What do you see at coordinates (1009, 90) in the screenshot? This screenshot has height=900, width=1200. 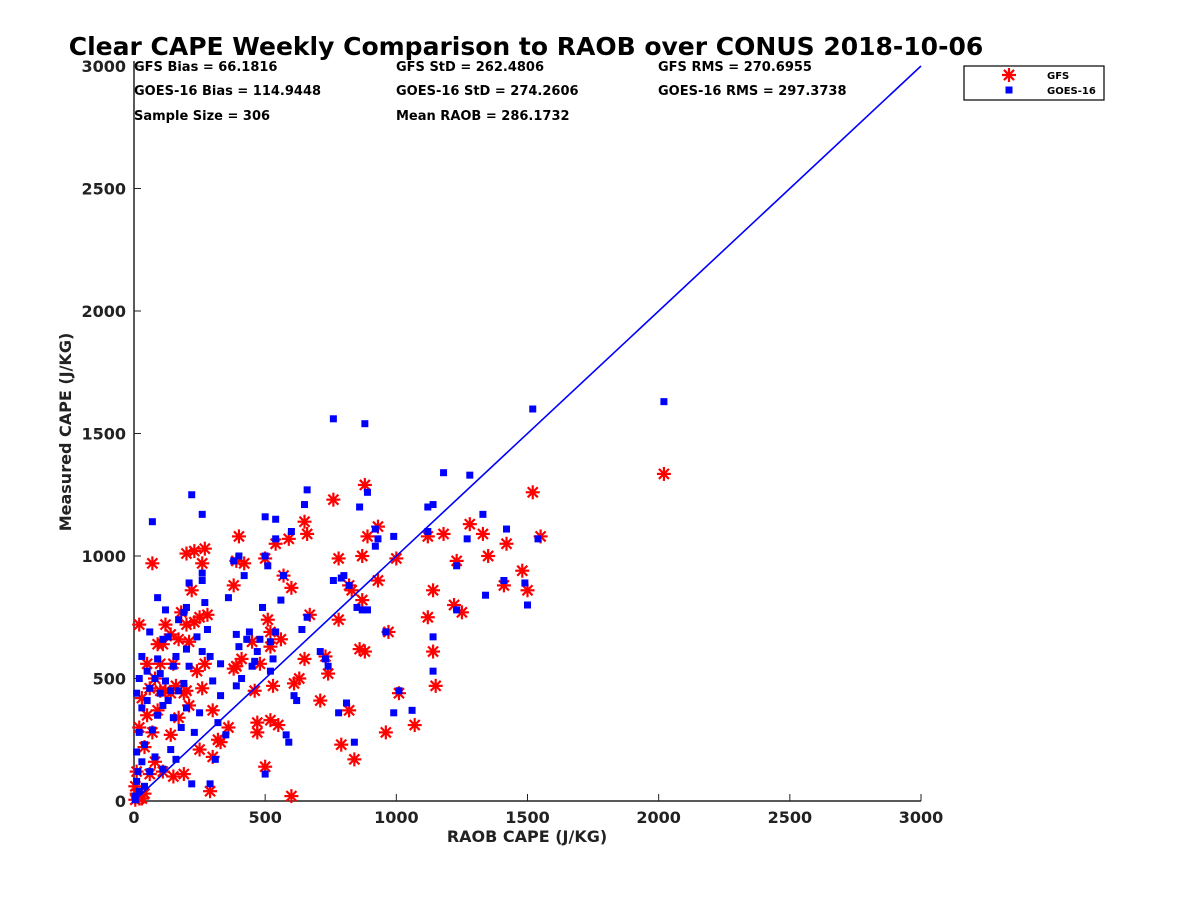 I see `legend-goes16-marker` at bounding box center [1009, 90].